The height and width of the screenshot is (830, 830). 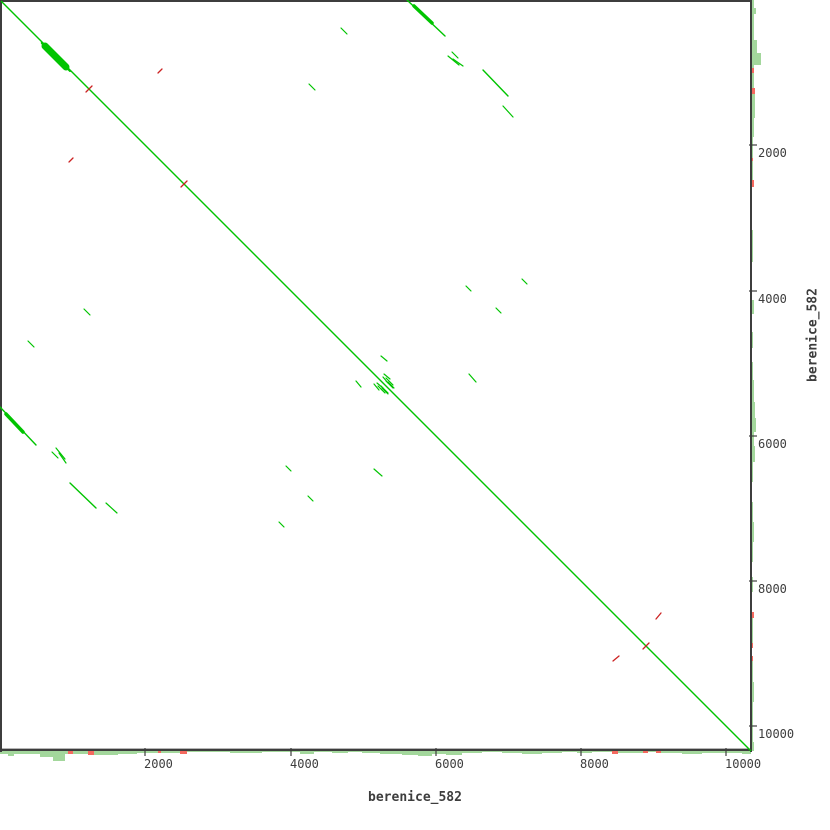 I want to click on y-tick-label: 2000, so click(x=772, y=153).